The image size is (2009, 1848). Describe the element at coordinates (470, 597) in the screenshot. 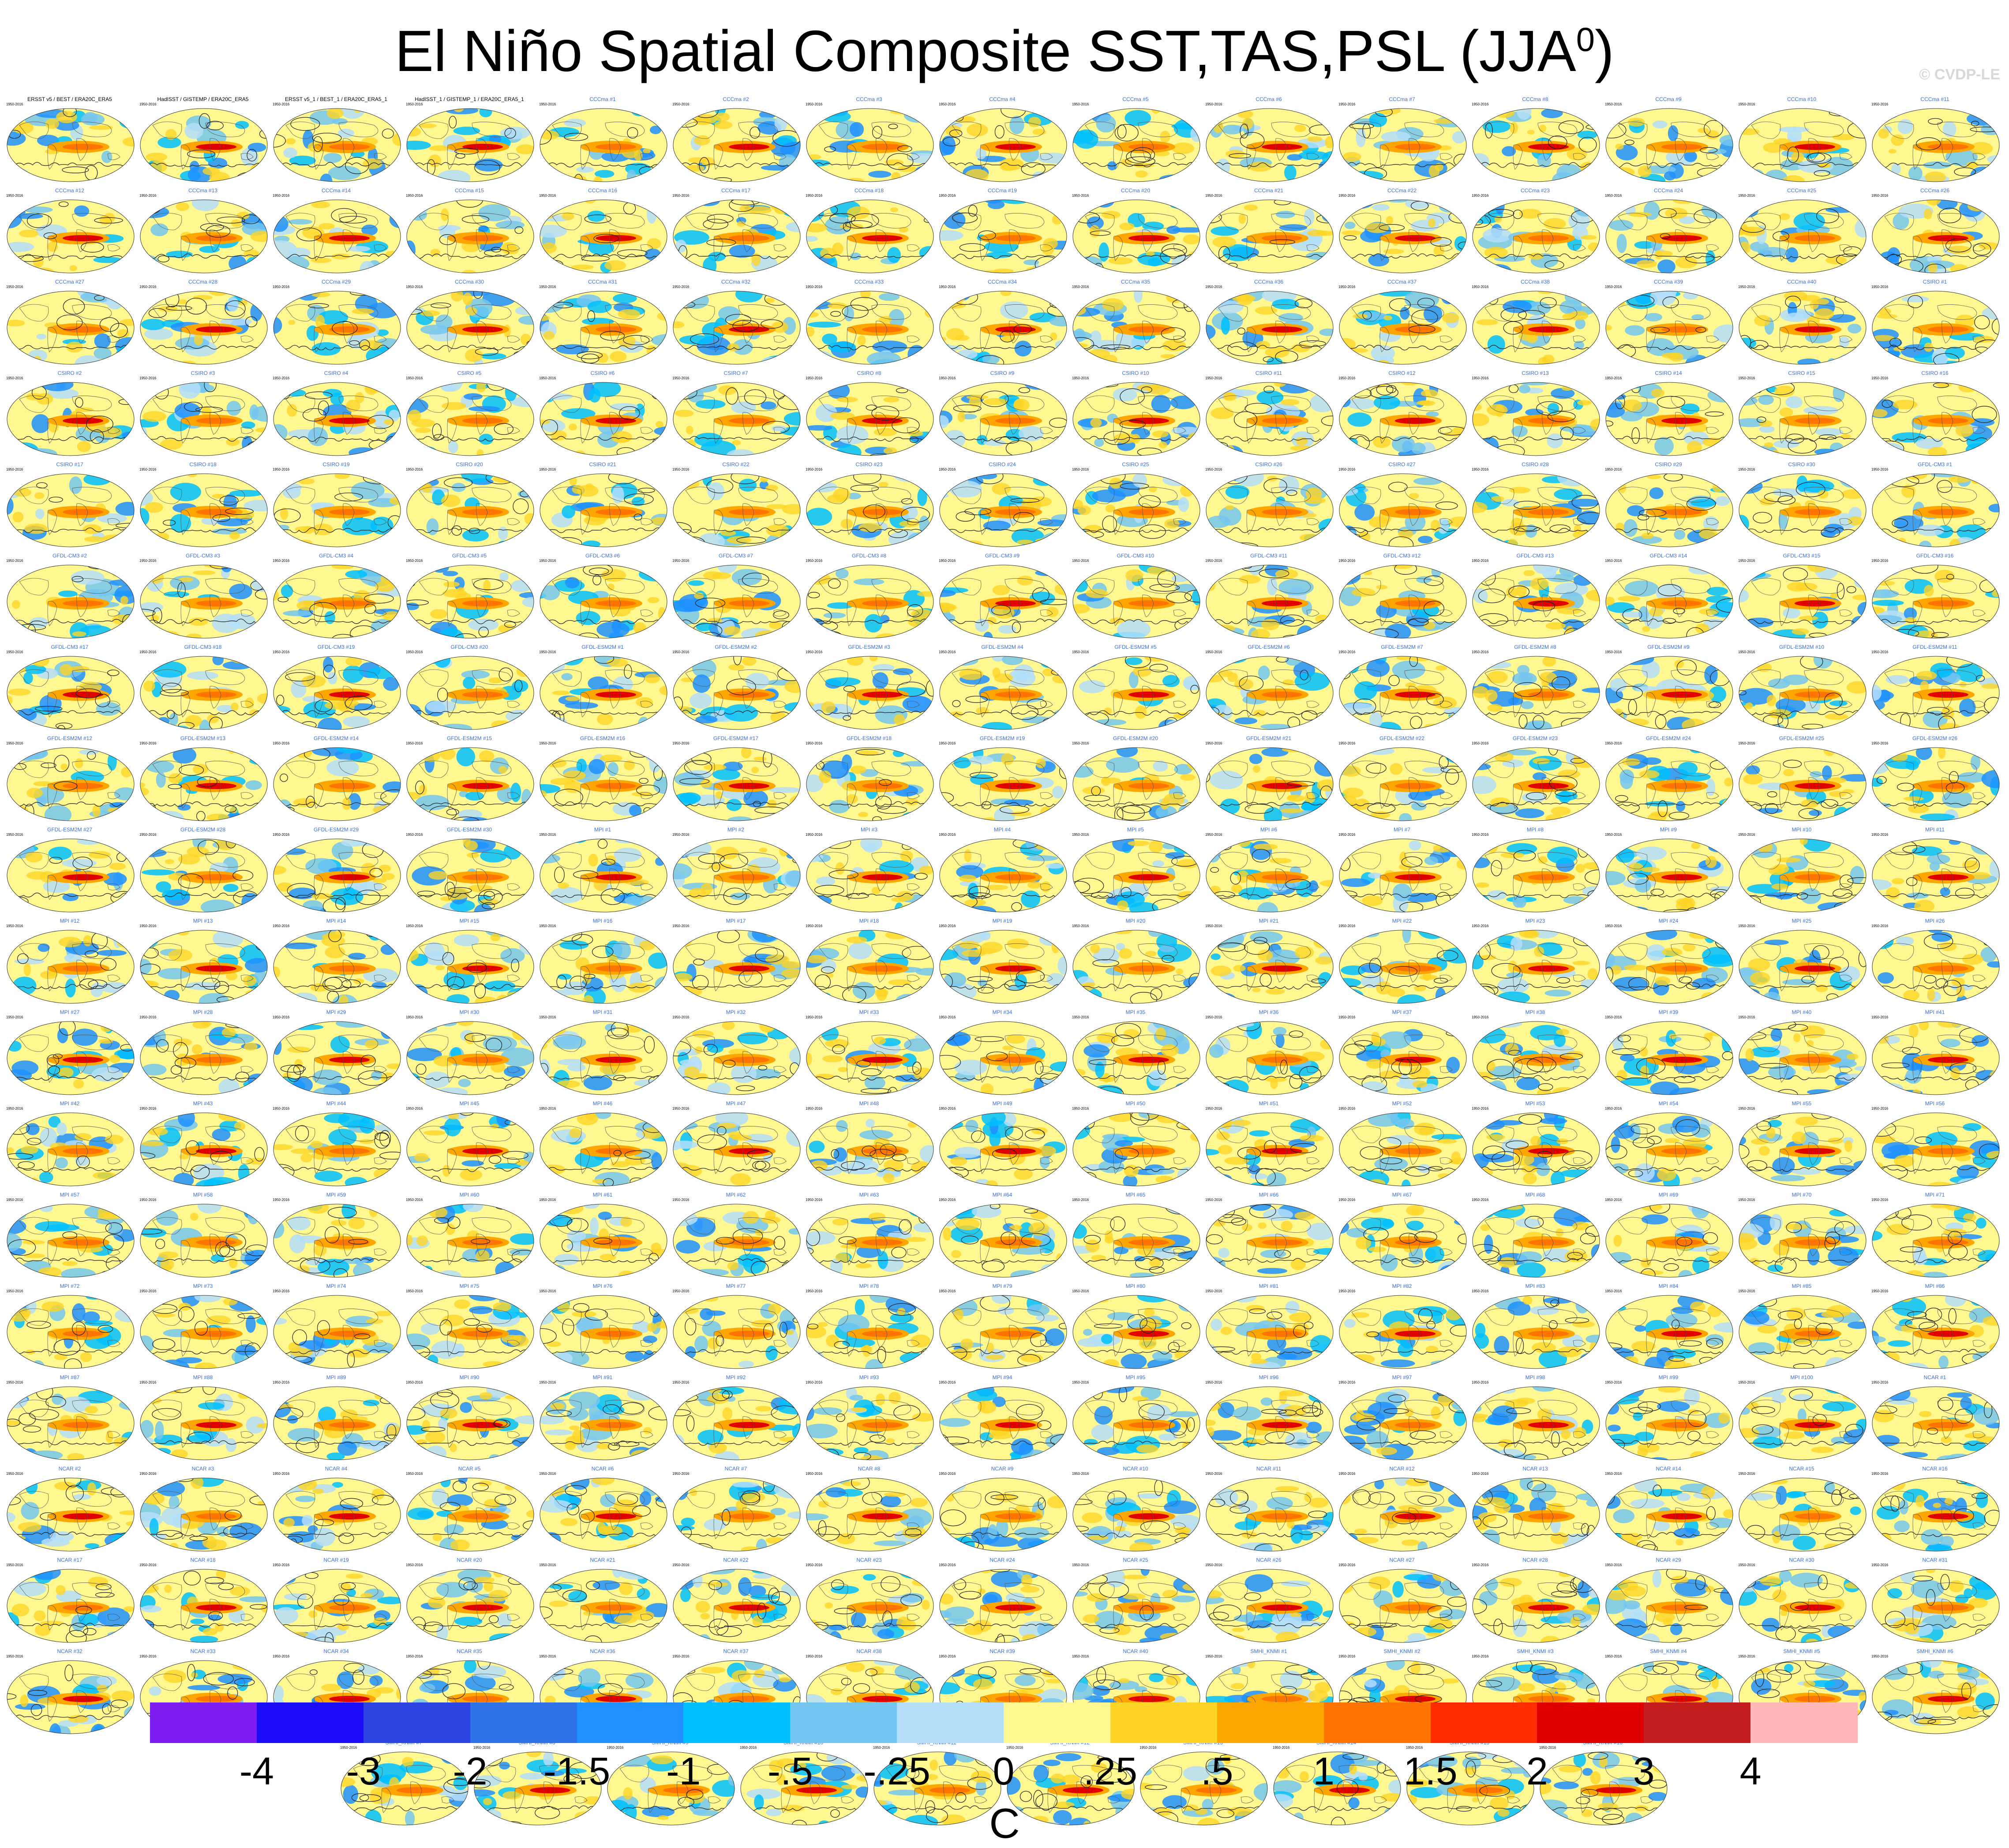

I see `map-panel: GFDL-CM3 #5 1950-2016` at that location.